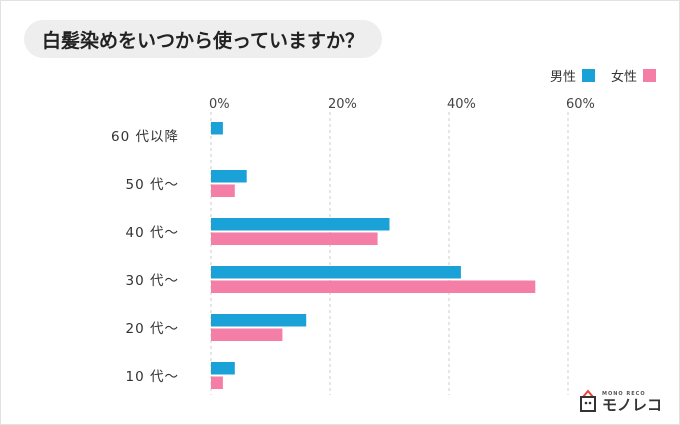 The image size is (680, 425). I want to click on category-label-3: 30 代〜, so click(152, 281).